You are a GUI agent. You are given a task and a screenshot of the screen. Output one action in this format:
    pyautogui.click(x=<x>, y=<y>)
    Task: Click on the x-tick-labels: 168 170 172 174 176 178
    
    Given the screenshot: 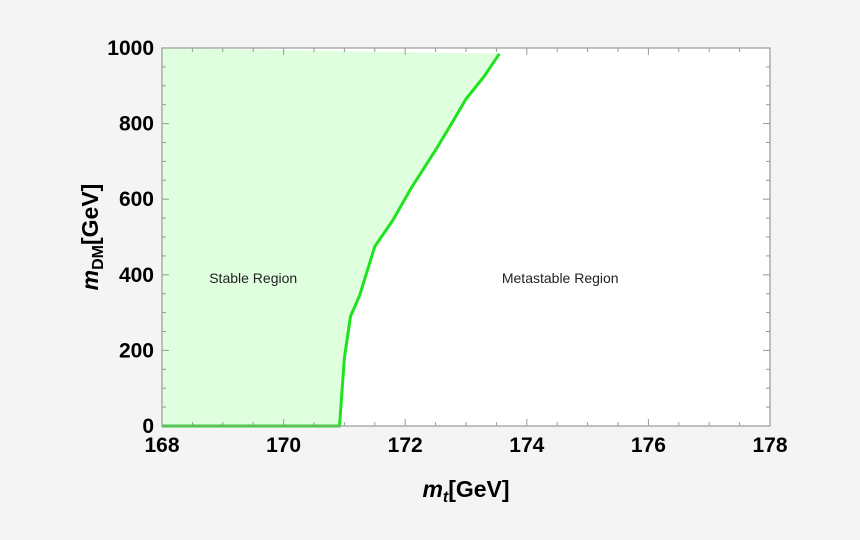 What is the action you would take?
    pyautogui.click(x=465, y=445)
    